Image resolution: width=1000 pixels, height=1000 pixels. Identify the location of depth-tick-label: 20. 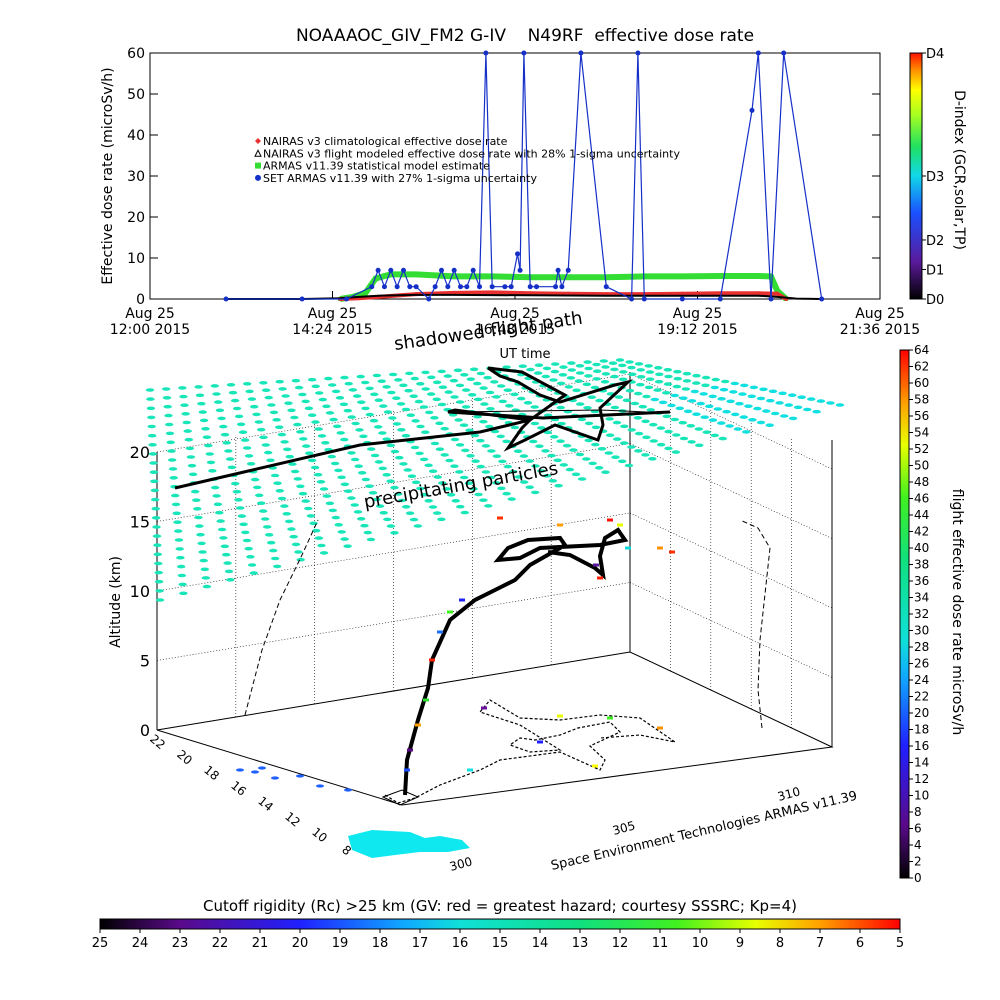
(184, 757).